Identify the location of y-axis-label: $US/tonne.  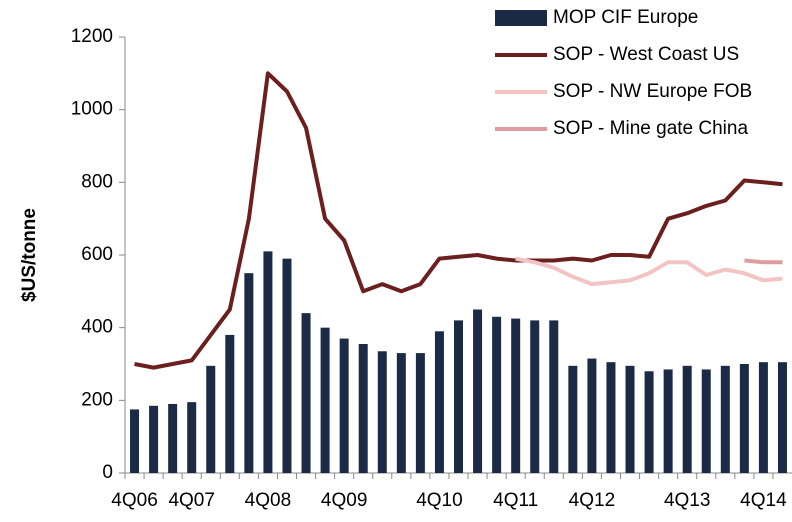
(29, 255).